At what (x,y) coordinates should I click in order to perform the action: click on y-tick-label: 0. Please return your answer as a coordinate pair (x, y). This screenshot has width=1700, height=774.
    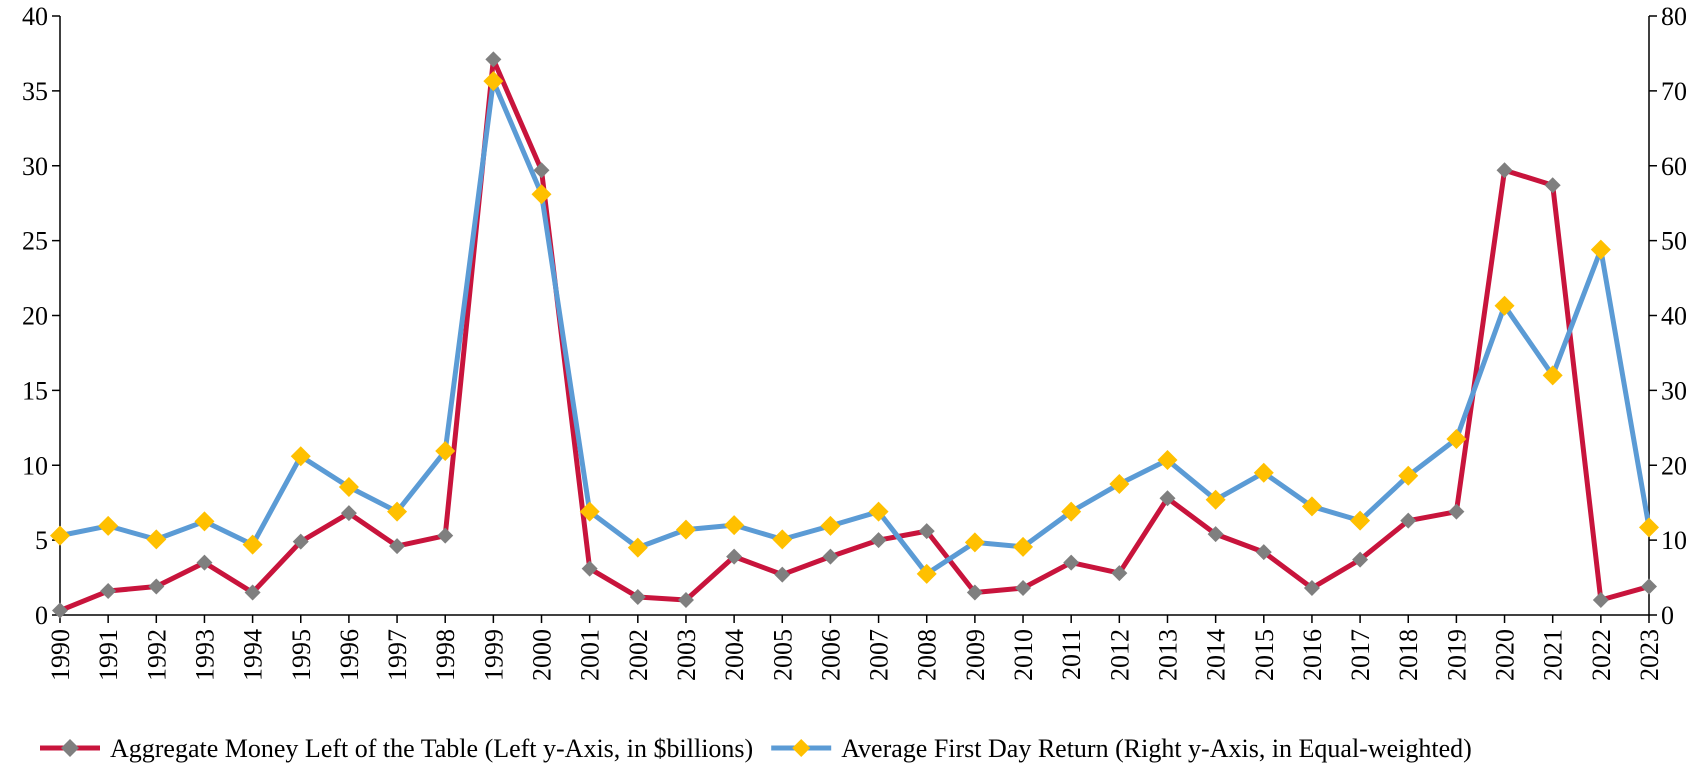
    Looking at the image, I should click on (41, 615).